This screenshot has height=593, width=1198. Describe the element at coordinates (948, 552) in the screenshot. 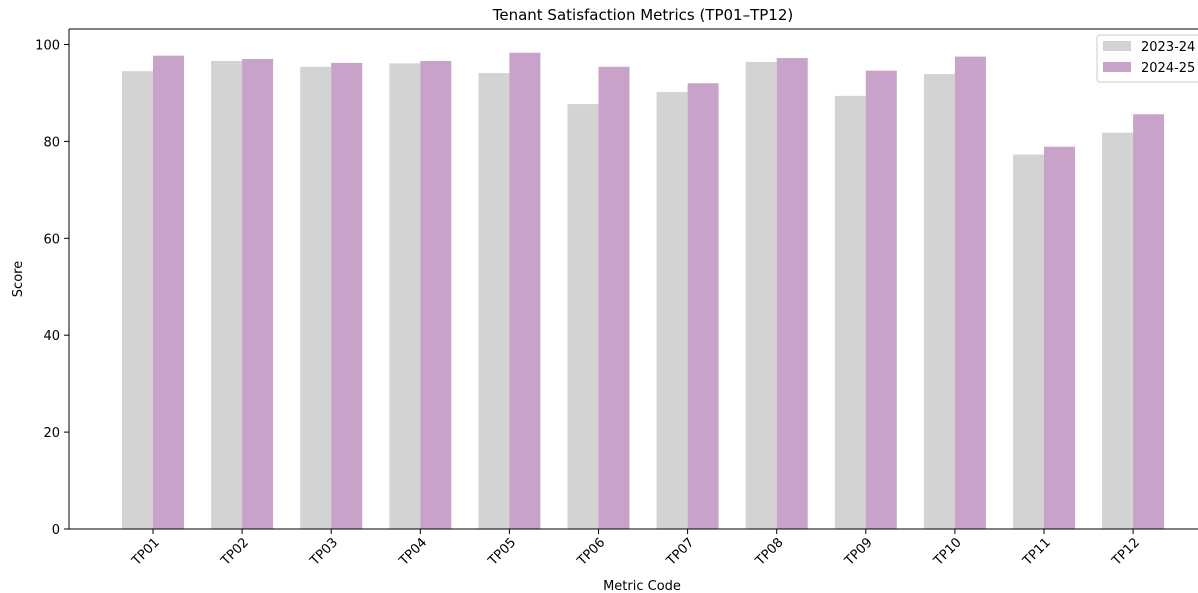

I see `x-tick-label: TP10` at that location.